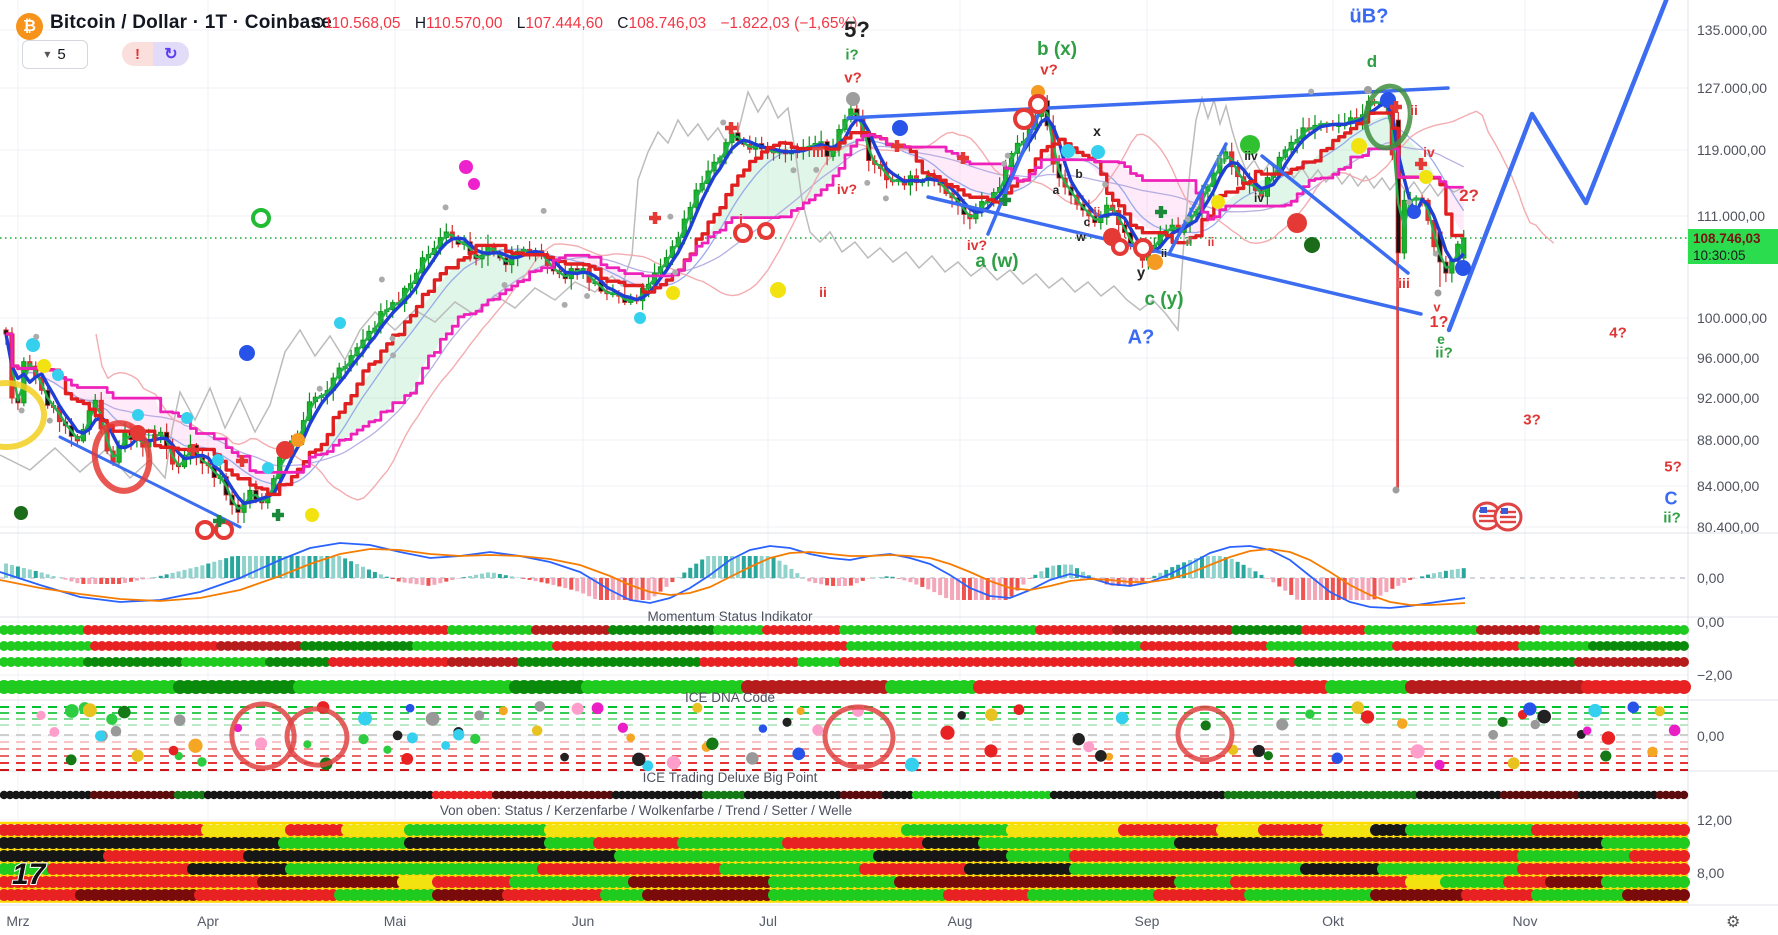 The image size is (1778, 935). Describe the element at coordinates (464, 23) in the screenshot. I see `high-value: 110.570,00` at that location.